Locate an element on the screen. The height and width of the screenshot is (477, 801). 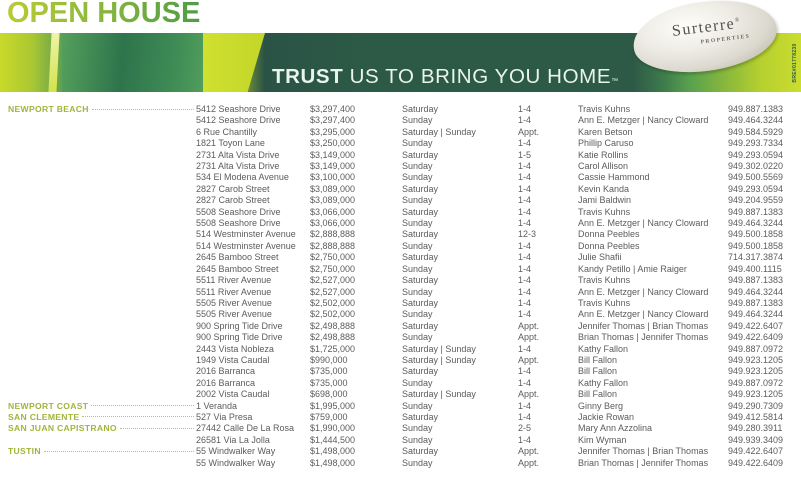
city-cell: SAN JUAN CAPISTRANO is located at coordinates (102, 428).